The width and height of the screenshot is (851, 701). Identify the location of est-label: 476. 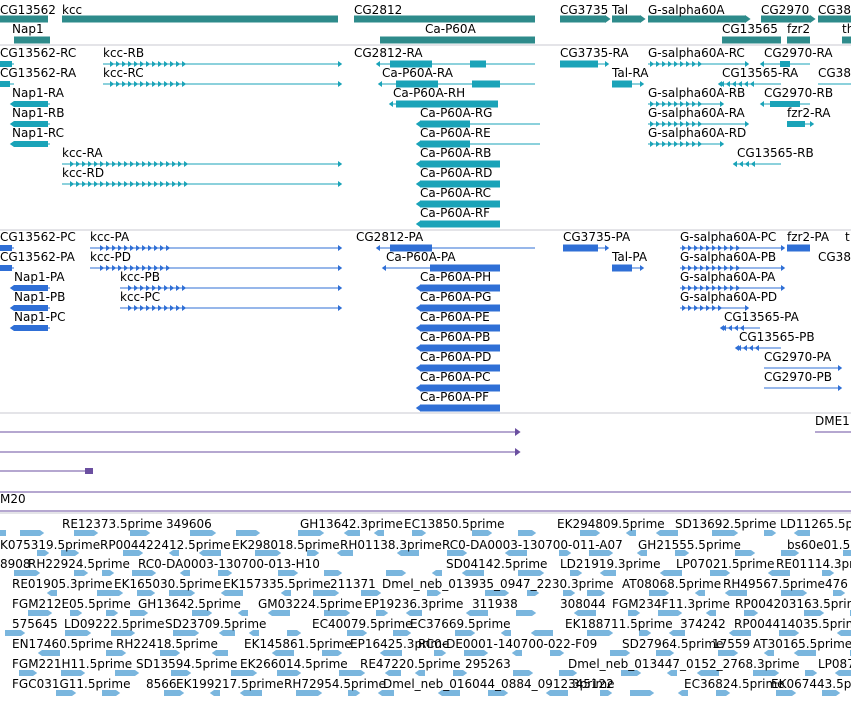
(836, 584).